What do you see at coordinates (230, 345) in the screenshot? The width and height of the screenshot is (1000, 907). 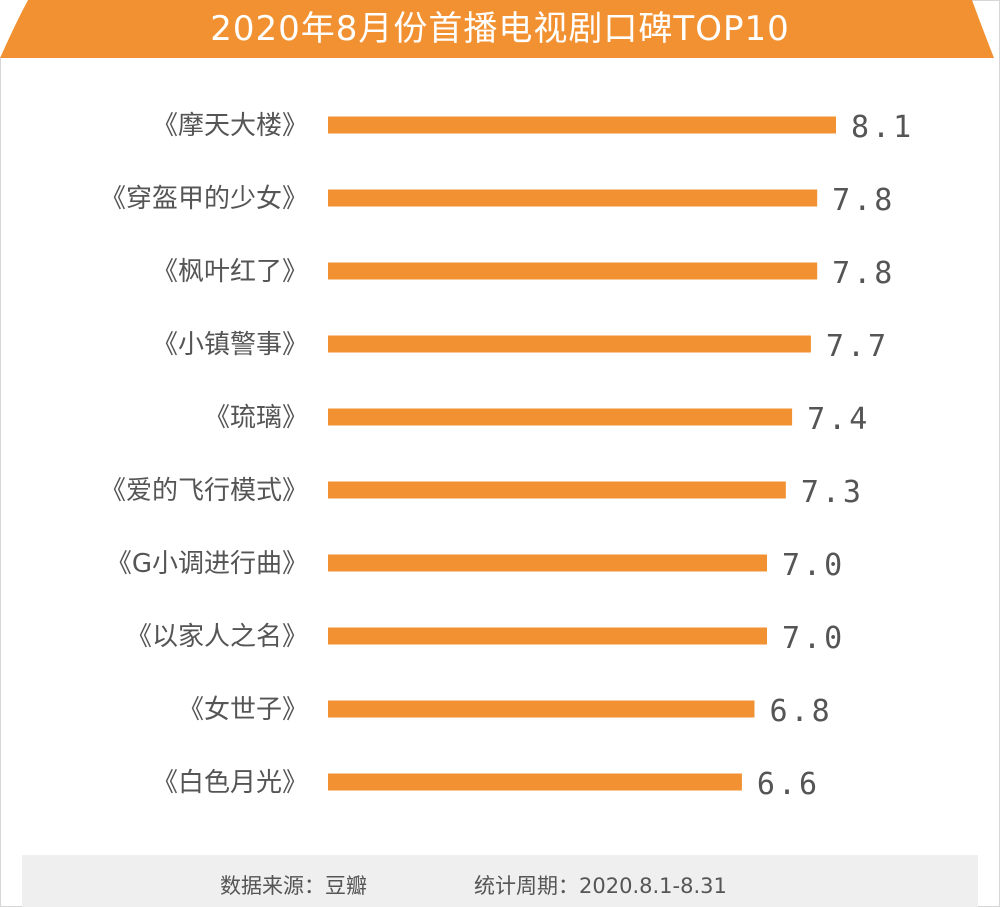 I see `category-label: 《小镇警事》` at bounding box center [230, 345].